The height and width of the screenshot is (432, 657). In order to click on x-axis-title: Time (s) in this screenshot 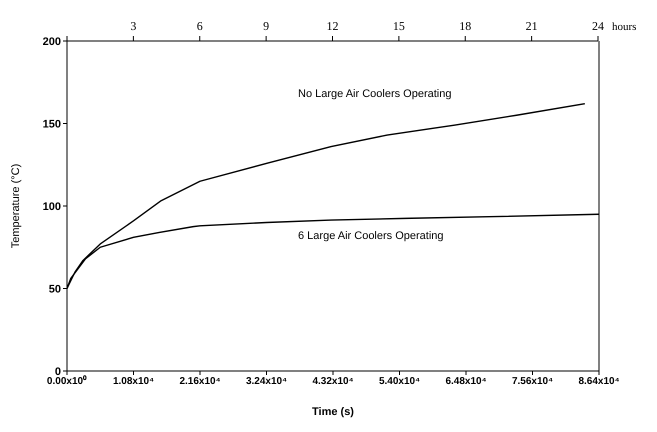, I will do `click(333, 412)`.